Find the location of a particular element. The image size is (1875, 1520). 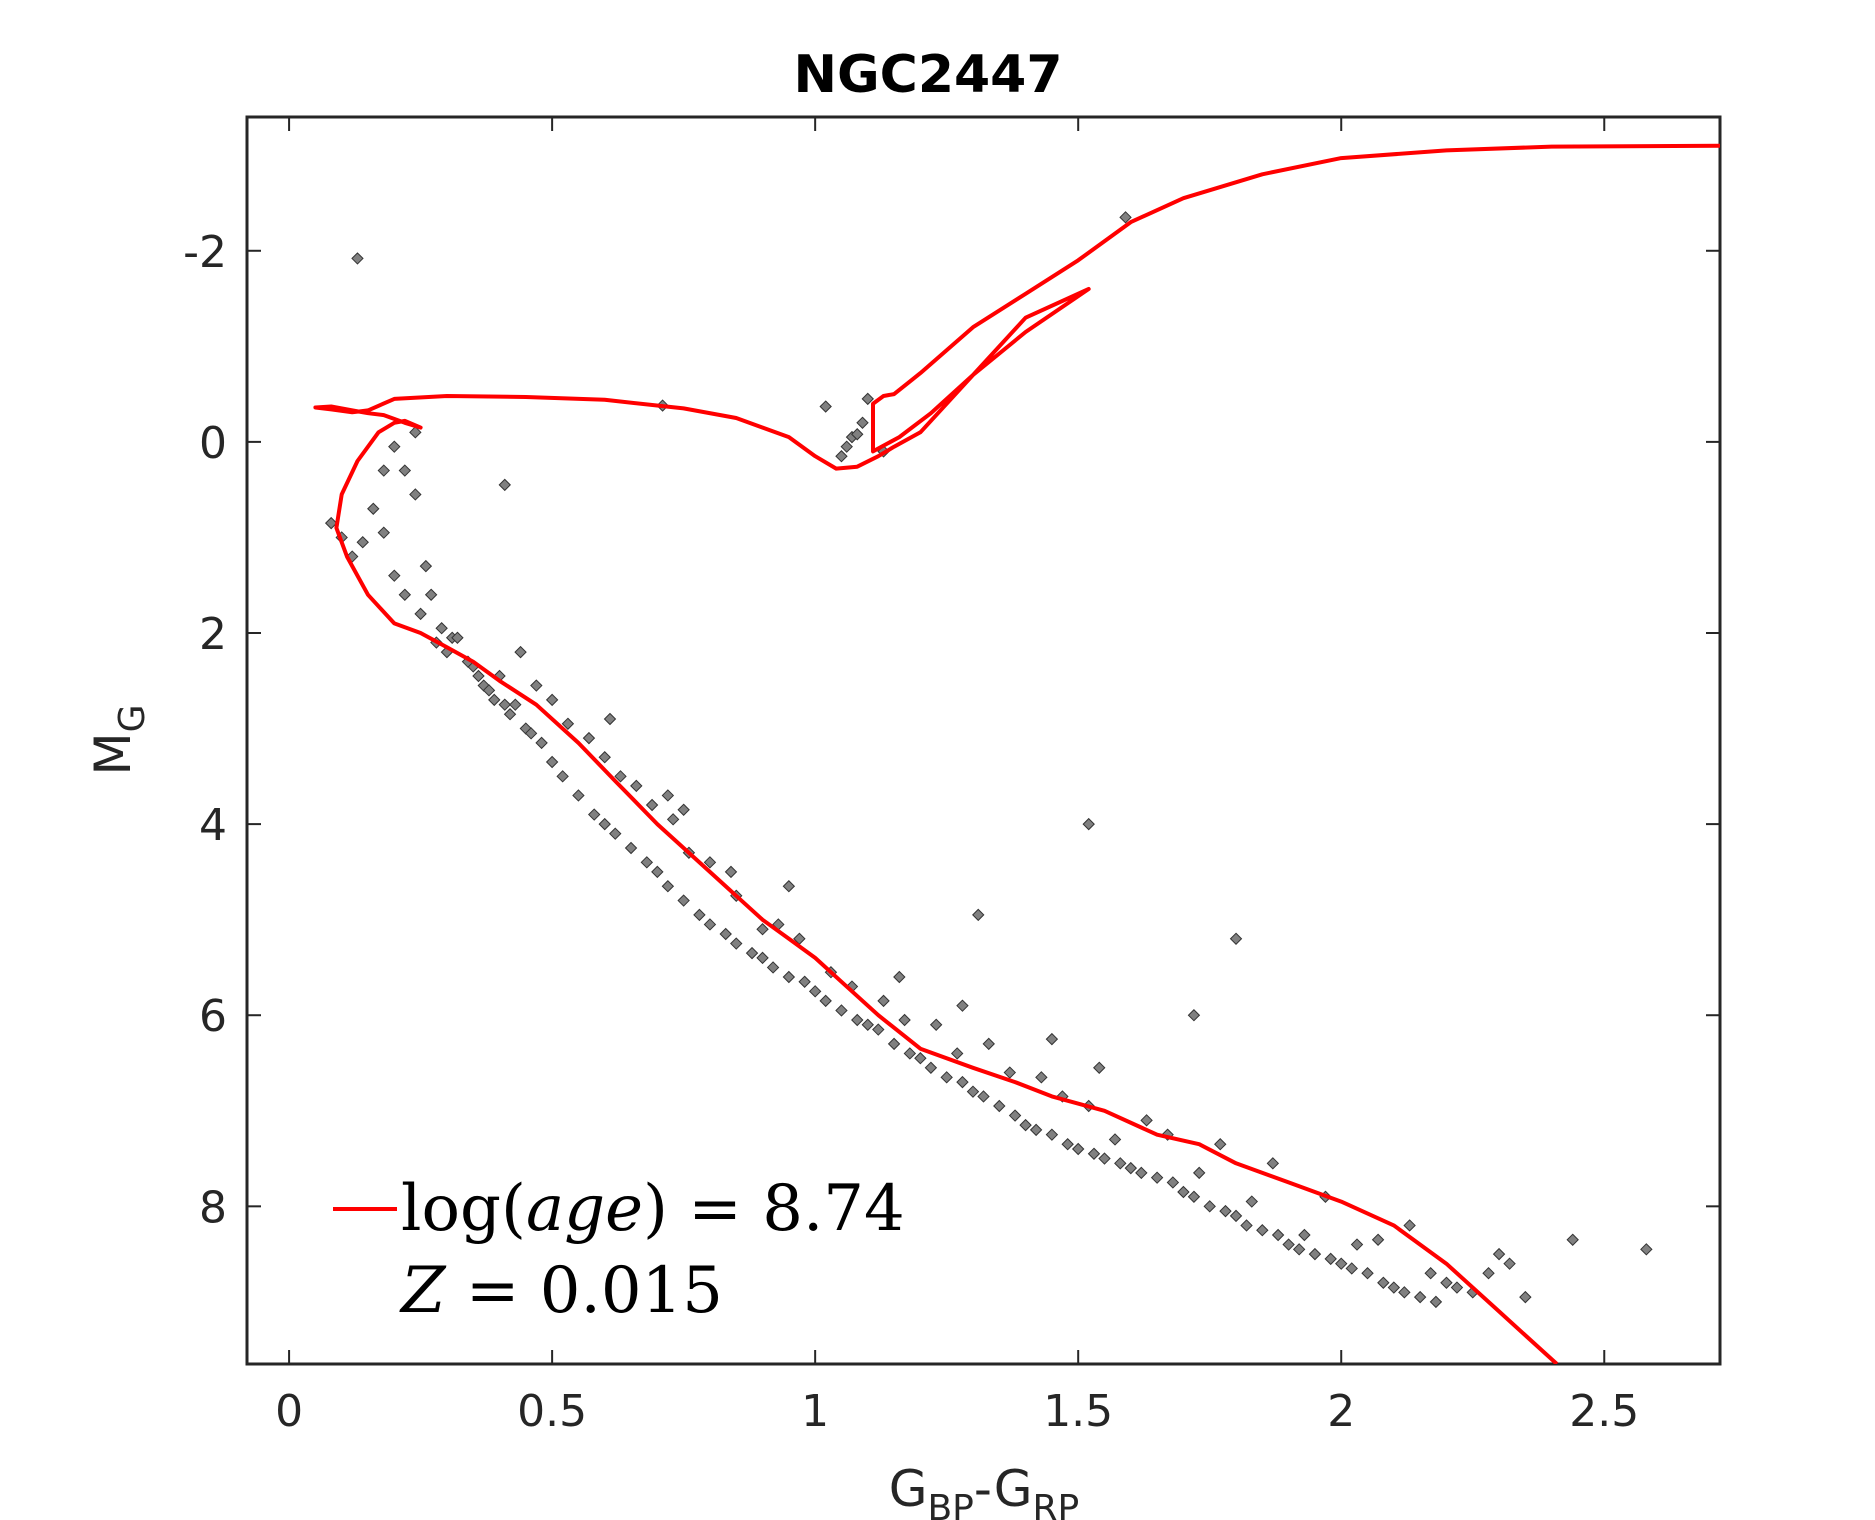

legend: log(age) = 8.74 Z = 0.015 is located at coordinates (619, 1250).